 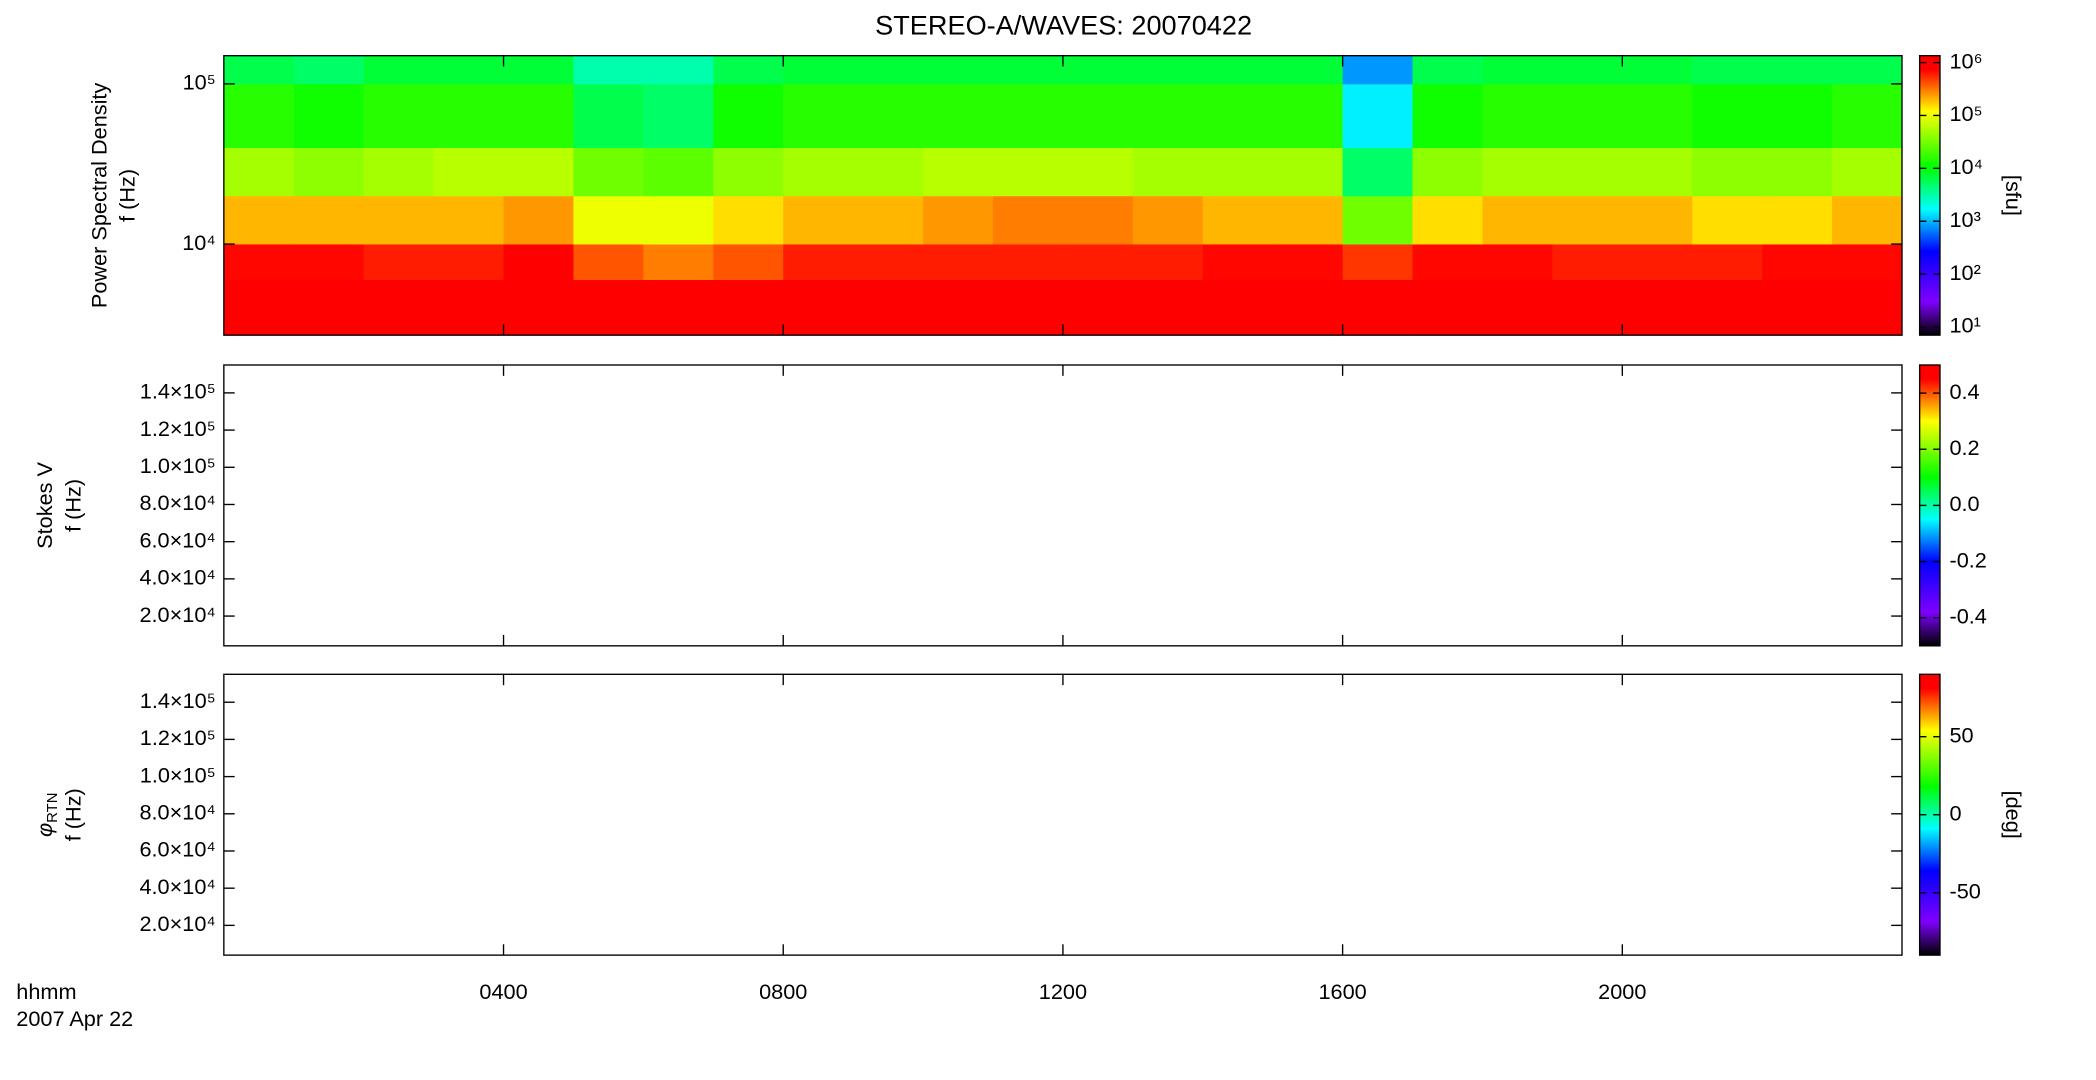 I want to click on y-tick-label: 1.2×10⁵, so click(x=178, y=737).